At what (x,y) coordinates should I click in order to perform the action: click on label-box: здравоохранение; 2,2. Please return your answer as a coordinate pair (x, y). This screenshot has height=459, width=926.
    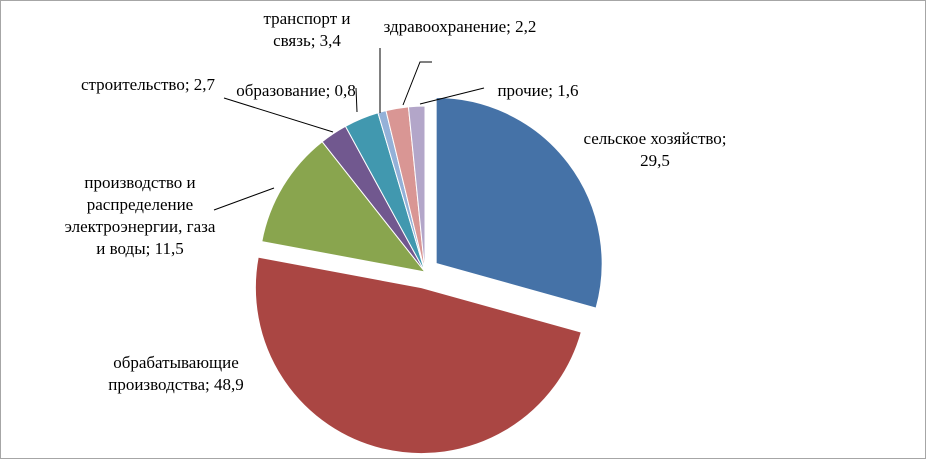
    Looking at the image, I should click on (460, 26).